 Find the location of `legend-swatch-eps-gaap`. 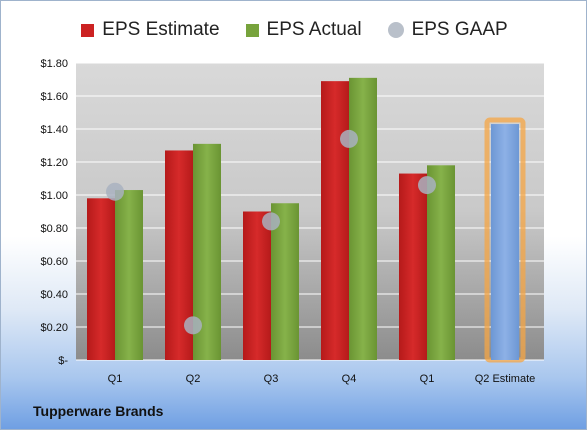

legend-swatch-eps-gaap is located at coordinates (395, 30).